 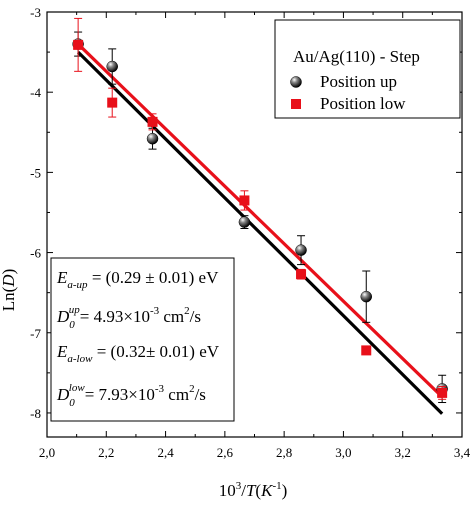 What do you see at coordinates (356, 56) in the screenshot?
I see `legend-title: Au/Ag(110) - Step` at bounding box center [356, 56].